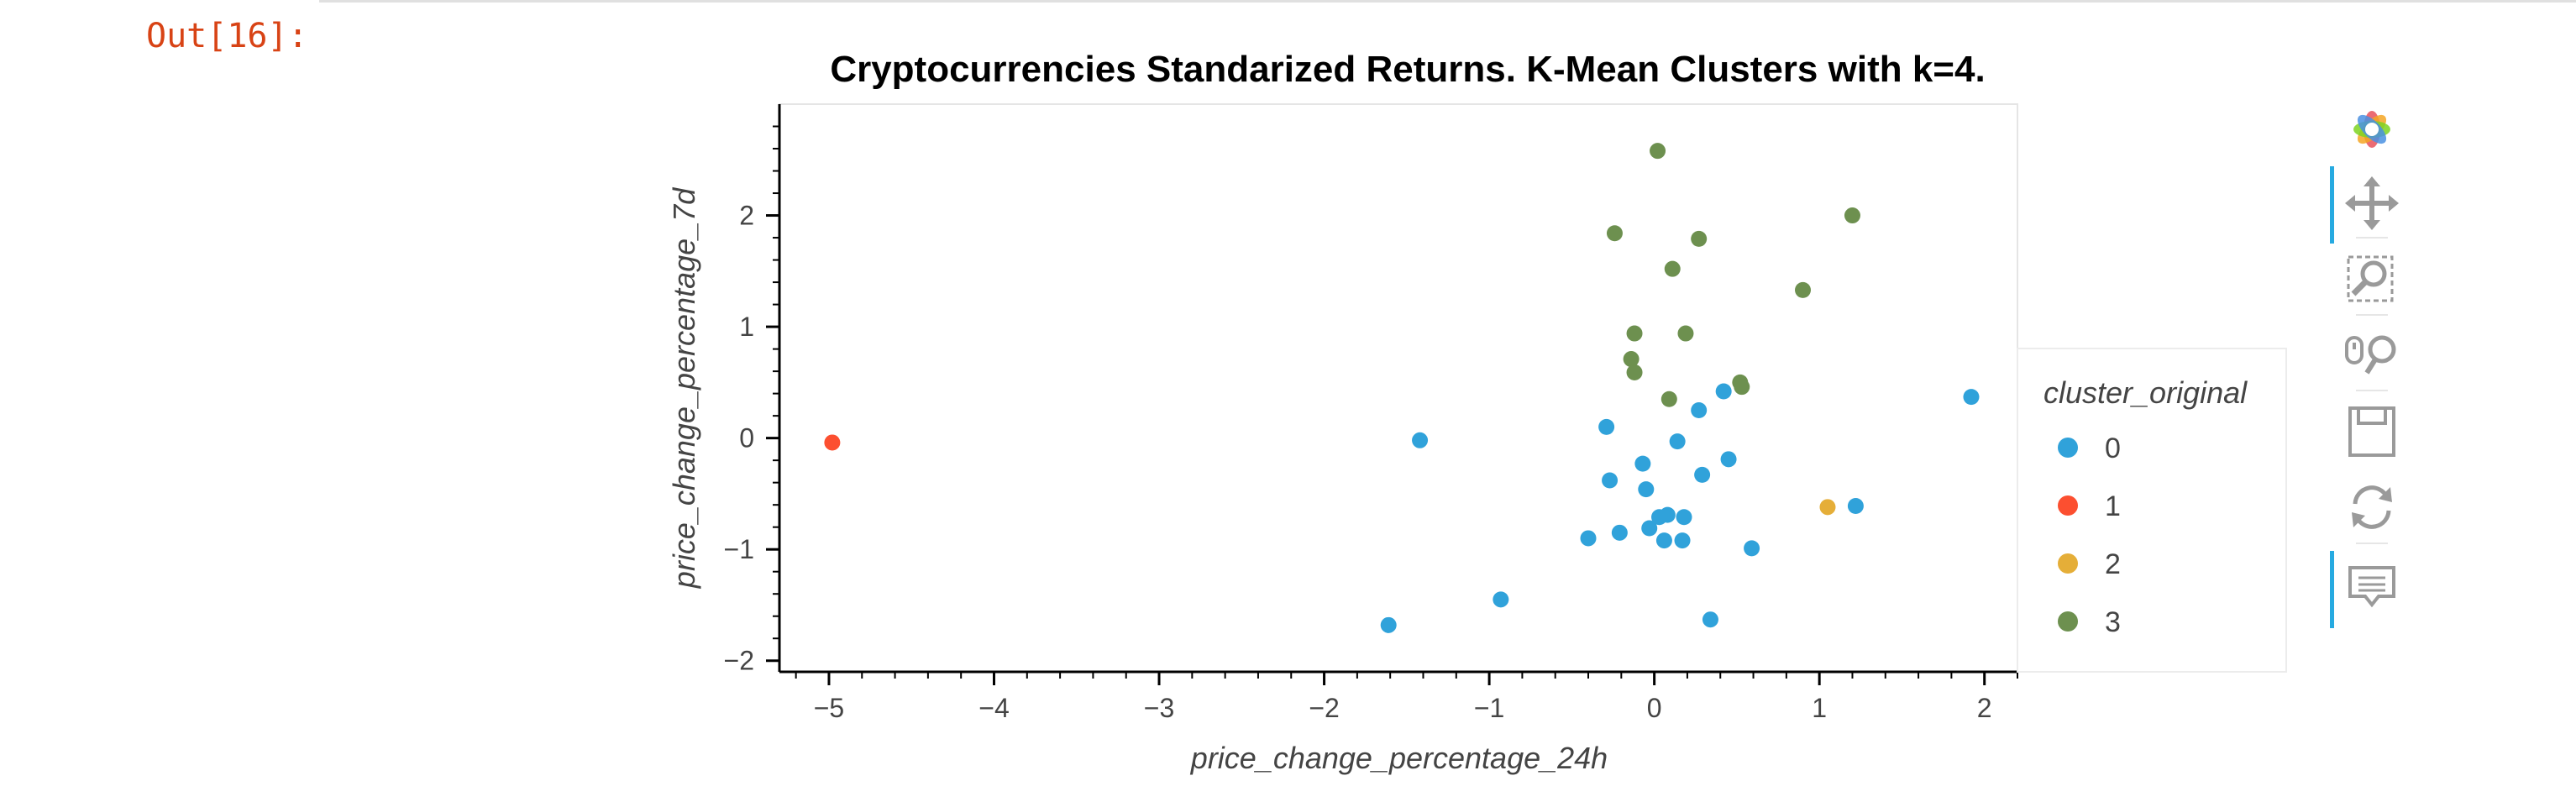 The width and height of the screenshot is (2576, 802). Describe the element at coordinates (1324, 708) in the screenshot. I see `x-tick-label: −2` at that location.